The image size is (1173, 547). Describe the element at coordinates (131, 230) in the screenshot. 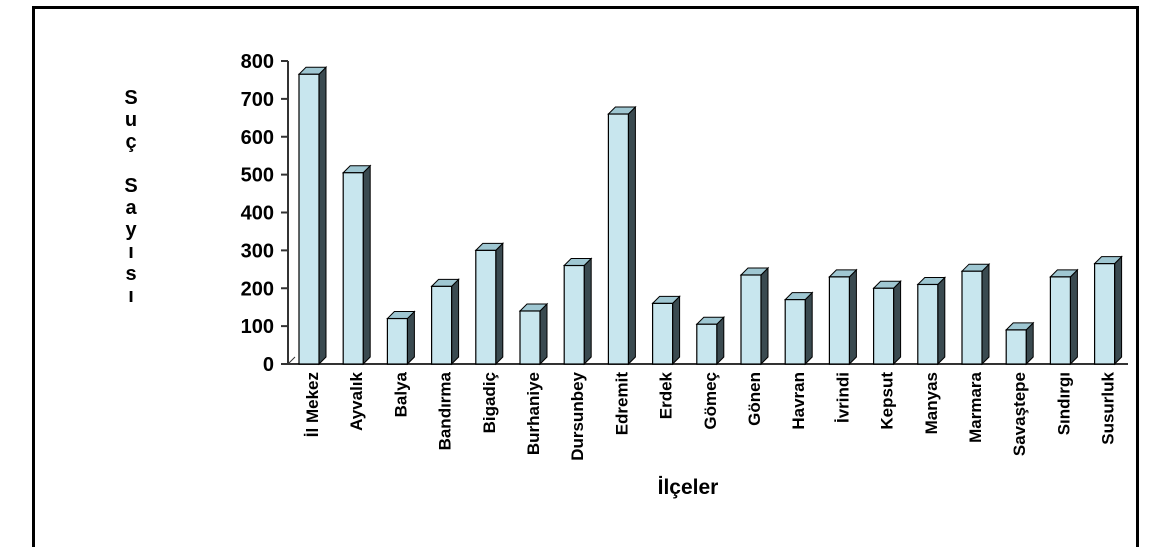

I see `y-axis-title-char: y` at that location.